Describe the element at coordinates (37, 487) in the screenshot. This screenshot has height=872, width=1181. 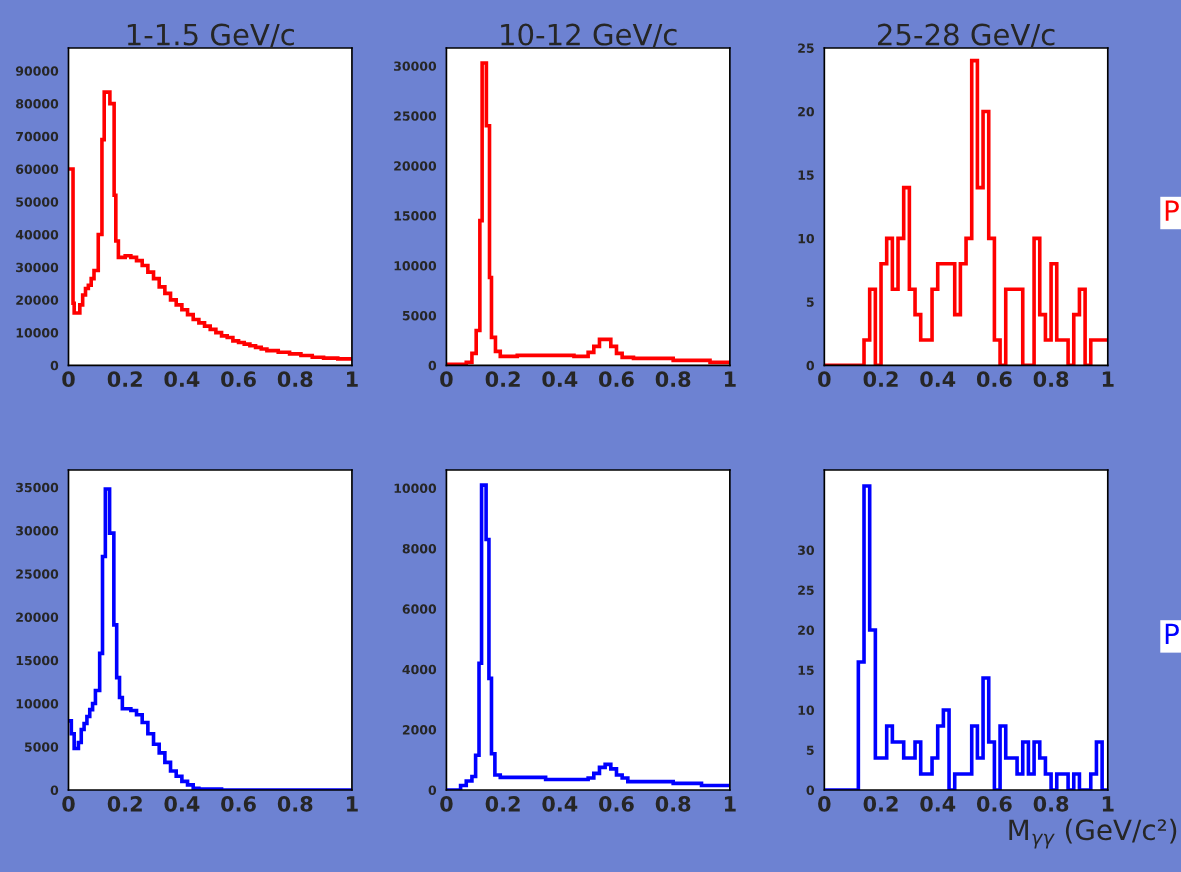
I see `y-tick-label: 35000` at that location.